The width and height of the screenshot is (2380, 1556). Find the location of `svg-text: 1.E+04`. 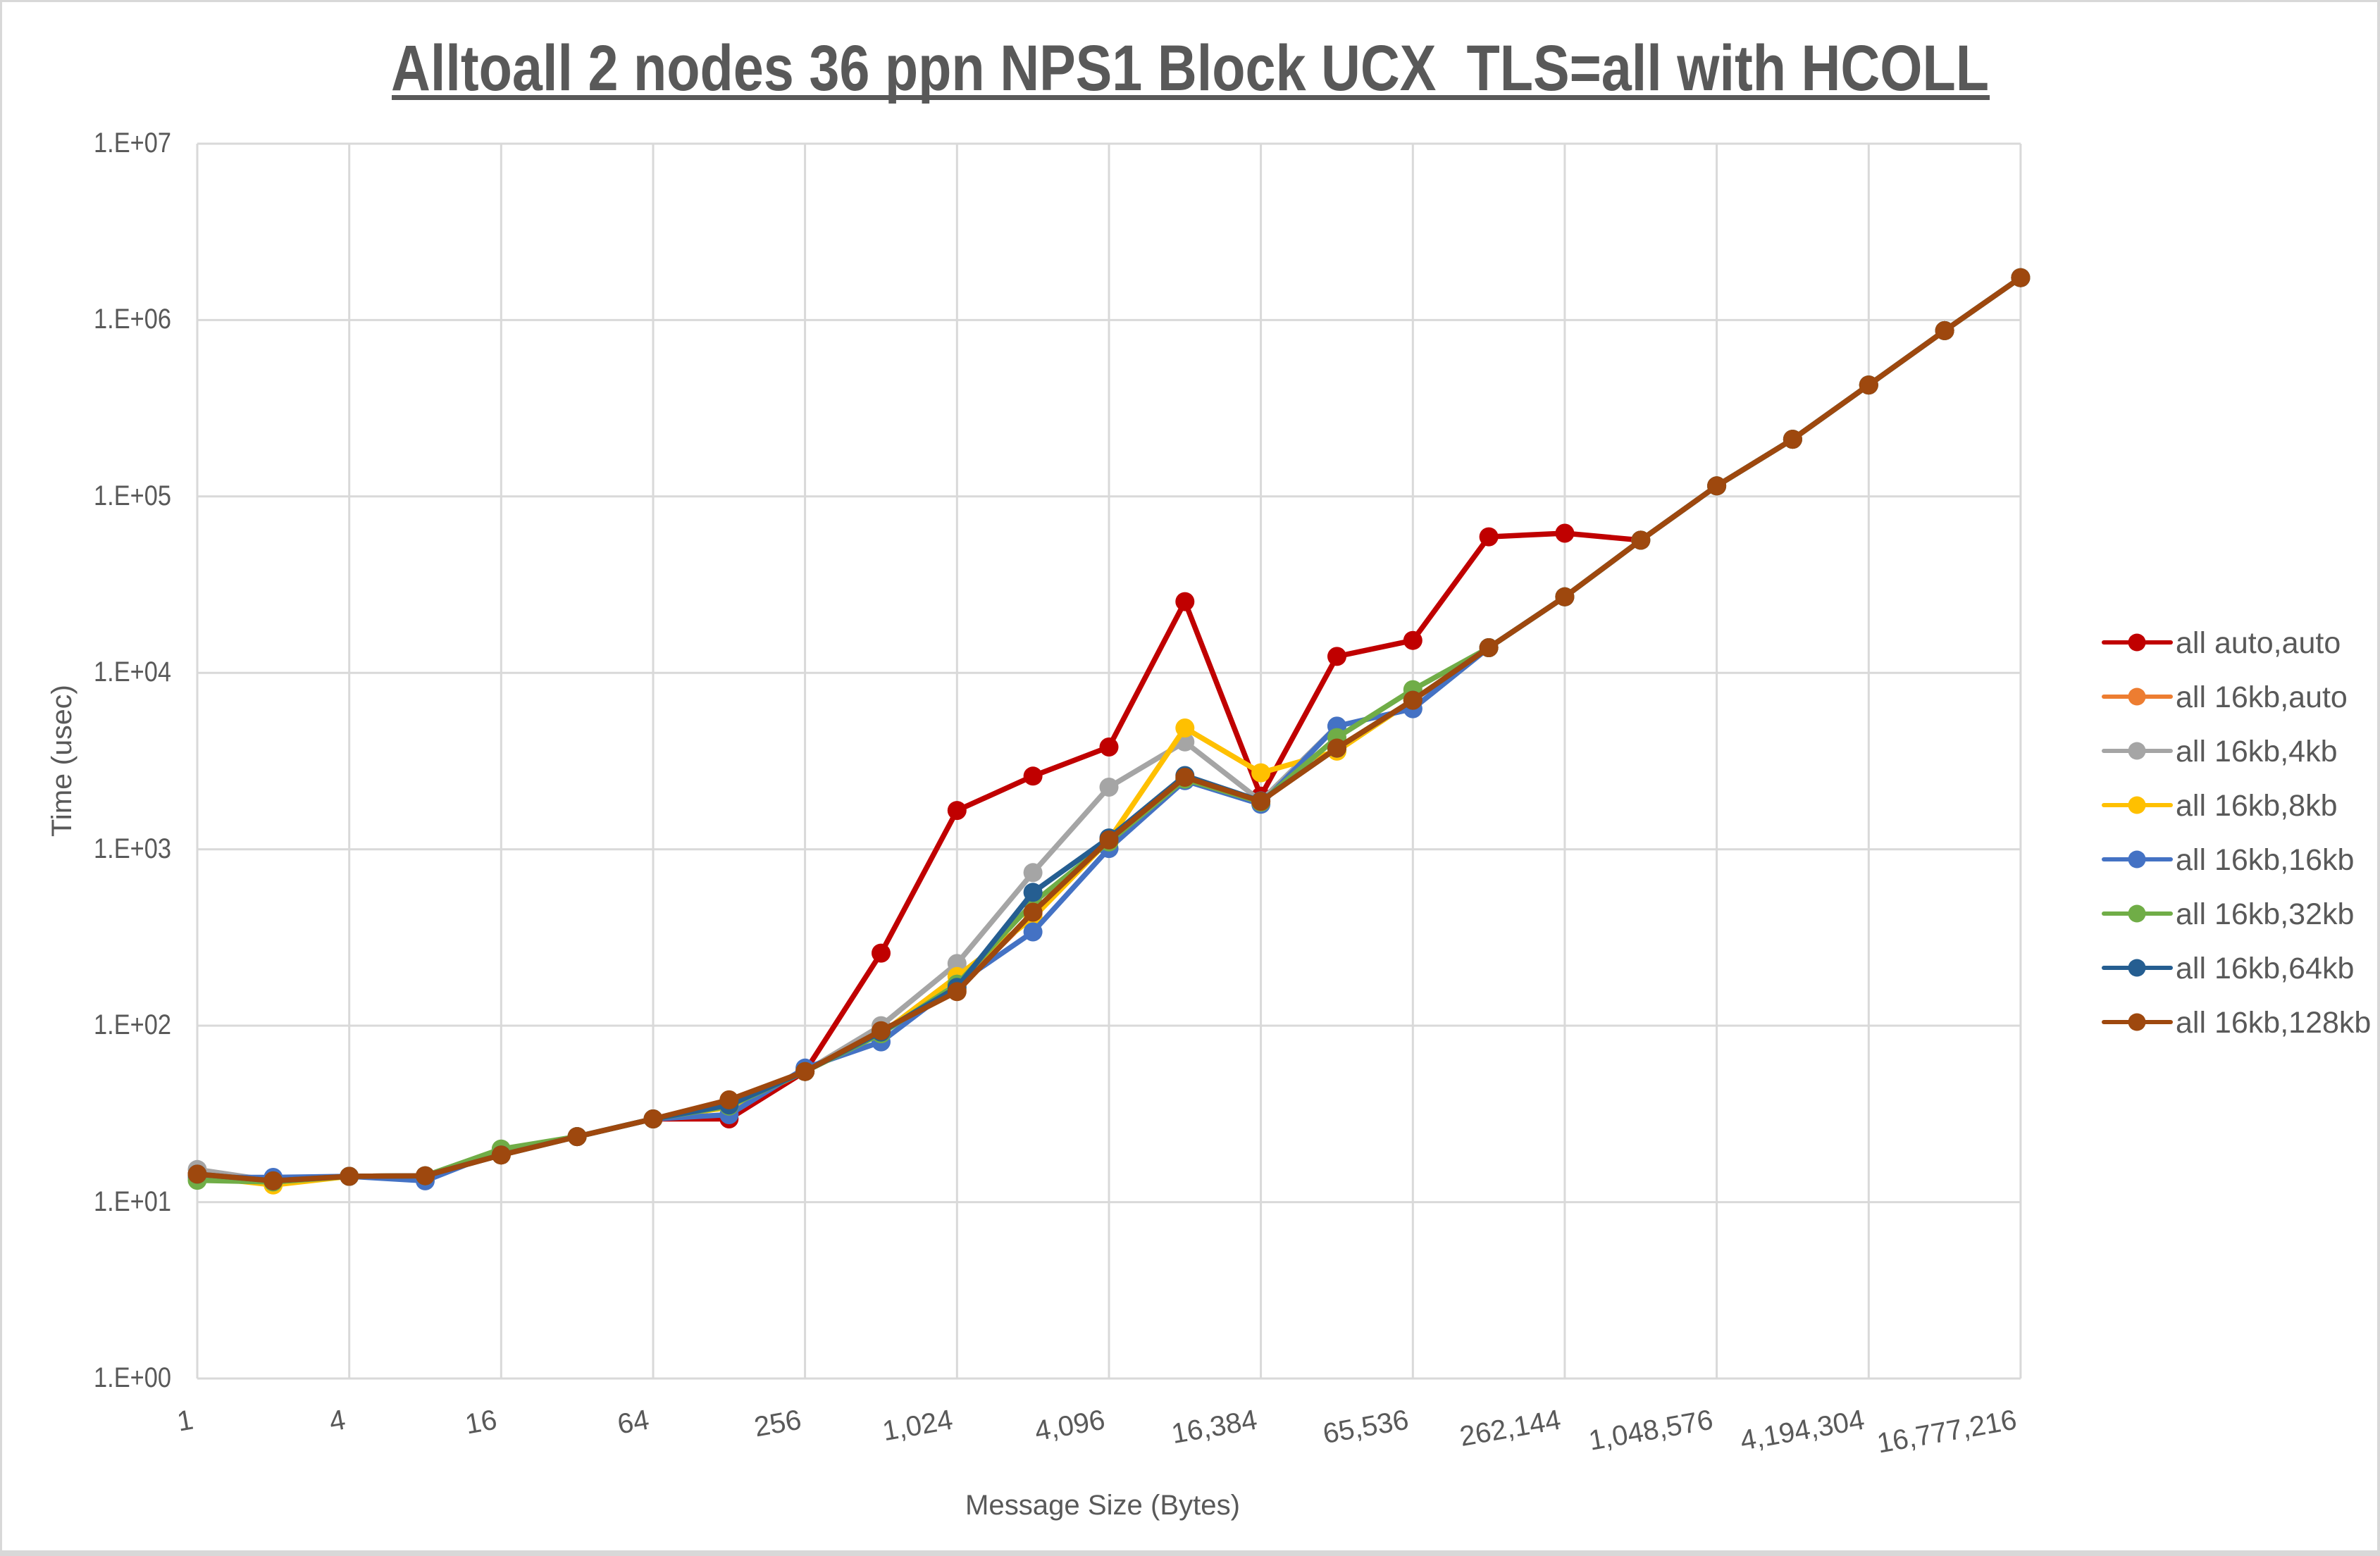

svg-text: 1.E+04 is located at coordinates (132, 671).